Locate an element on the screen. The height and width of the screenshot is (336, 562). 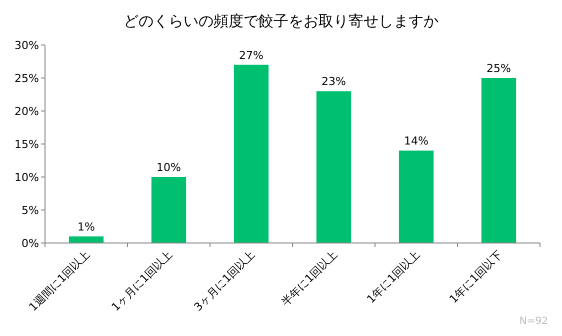
x-tick-label: 1年に1回以下 is located at coordinates (475, 277).